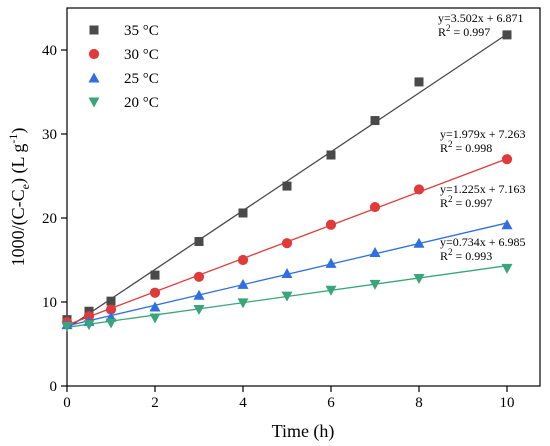 The width and height of the screenshot is (550, 446). I want to click on legend: 35 °C 30 °C 25 °C 20 °C, so click(123, 67).